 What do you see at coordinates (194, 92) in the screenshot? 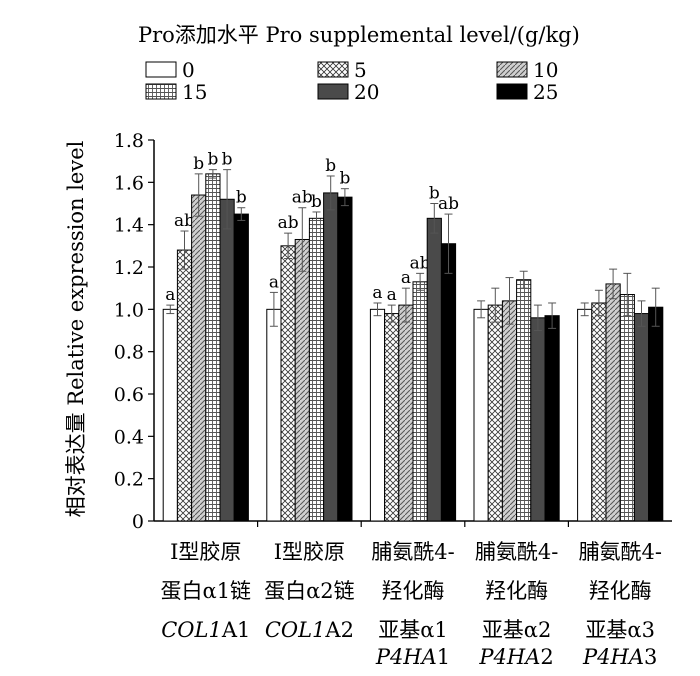
I see `legend-label: 15` at bounding box center [194, 92].